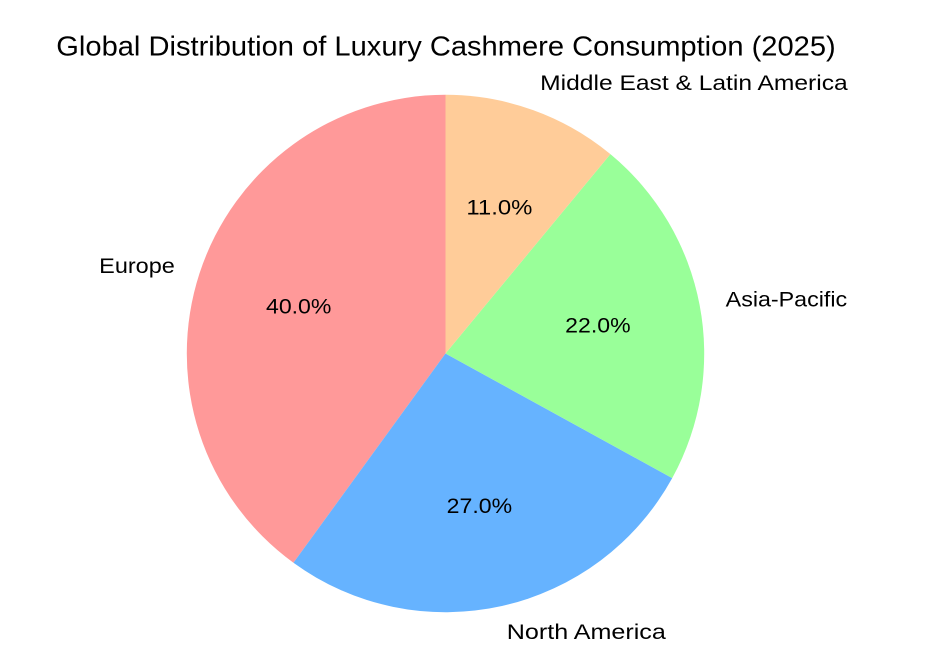 The image size is (948, 658). Describe the element at coordinates (298, 307) in the screenshot. I see `svg-text: 40.0%` at that location.